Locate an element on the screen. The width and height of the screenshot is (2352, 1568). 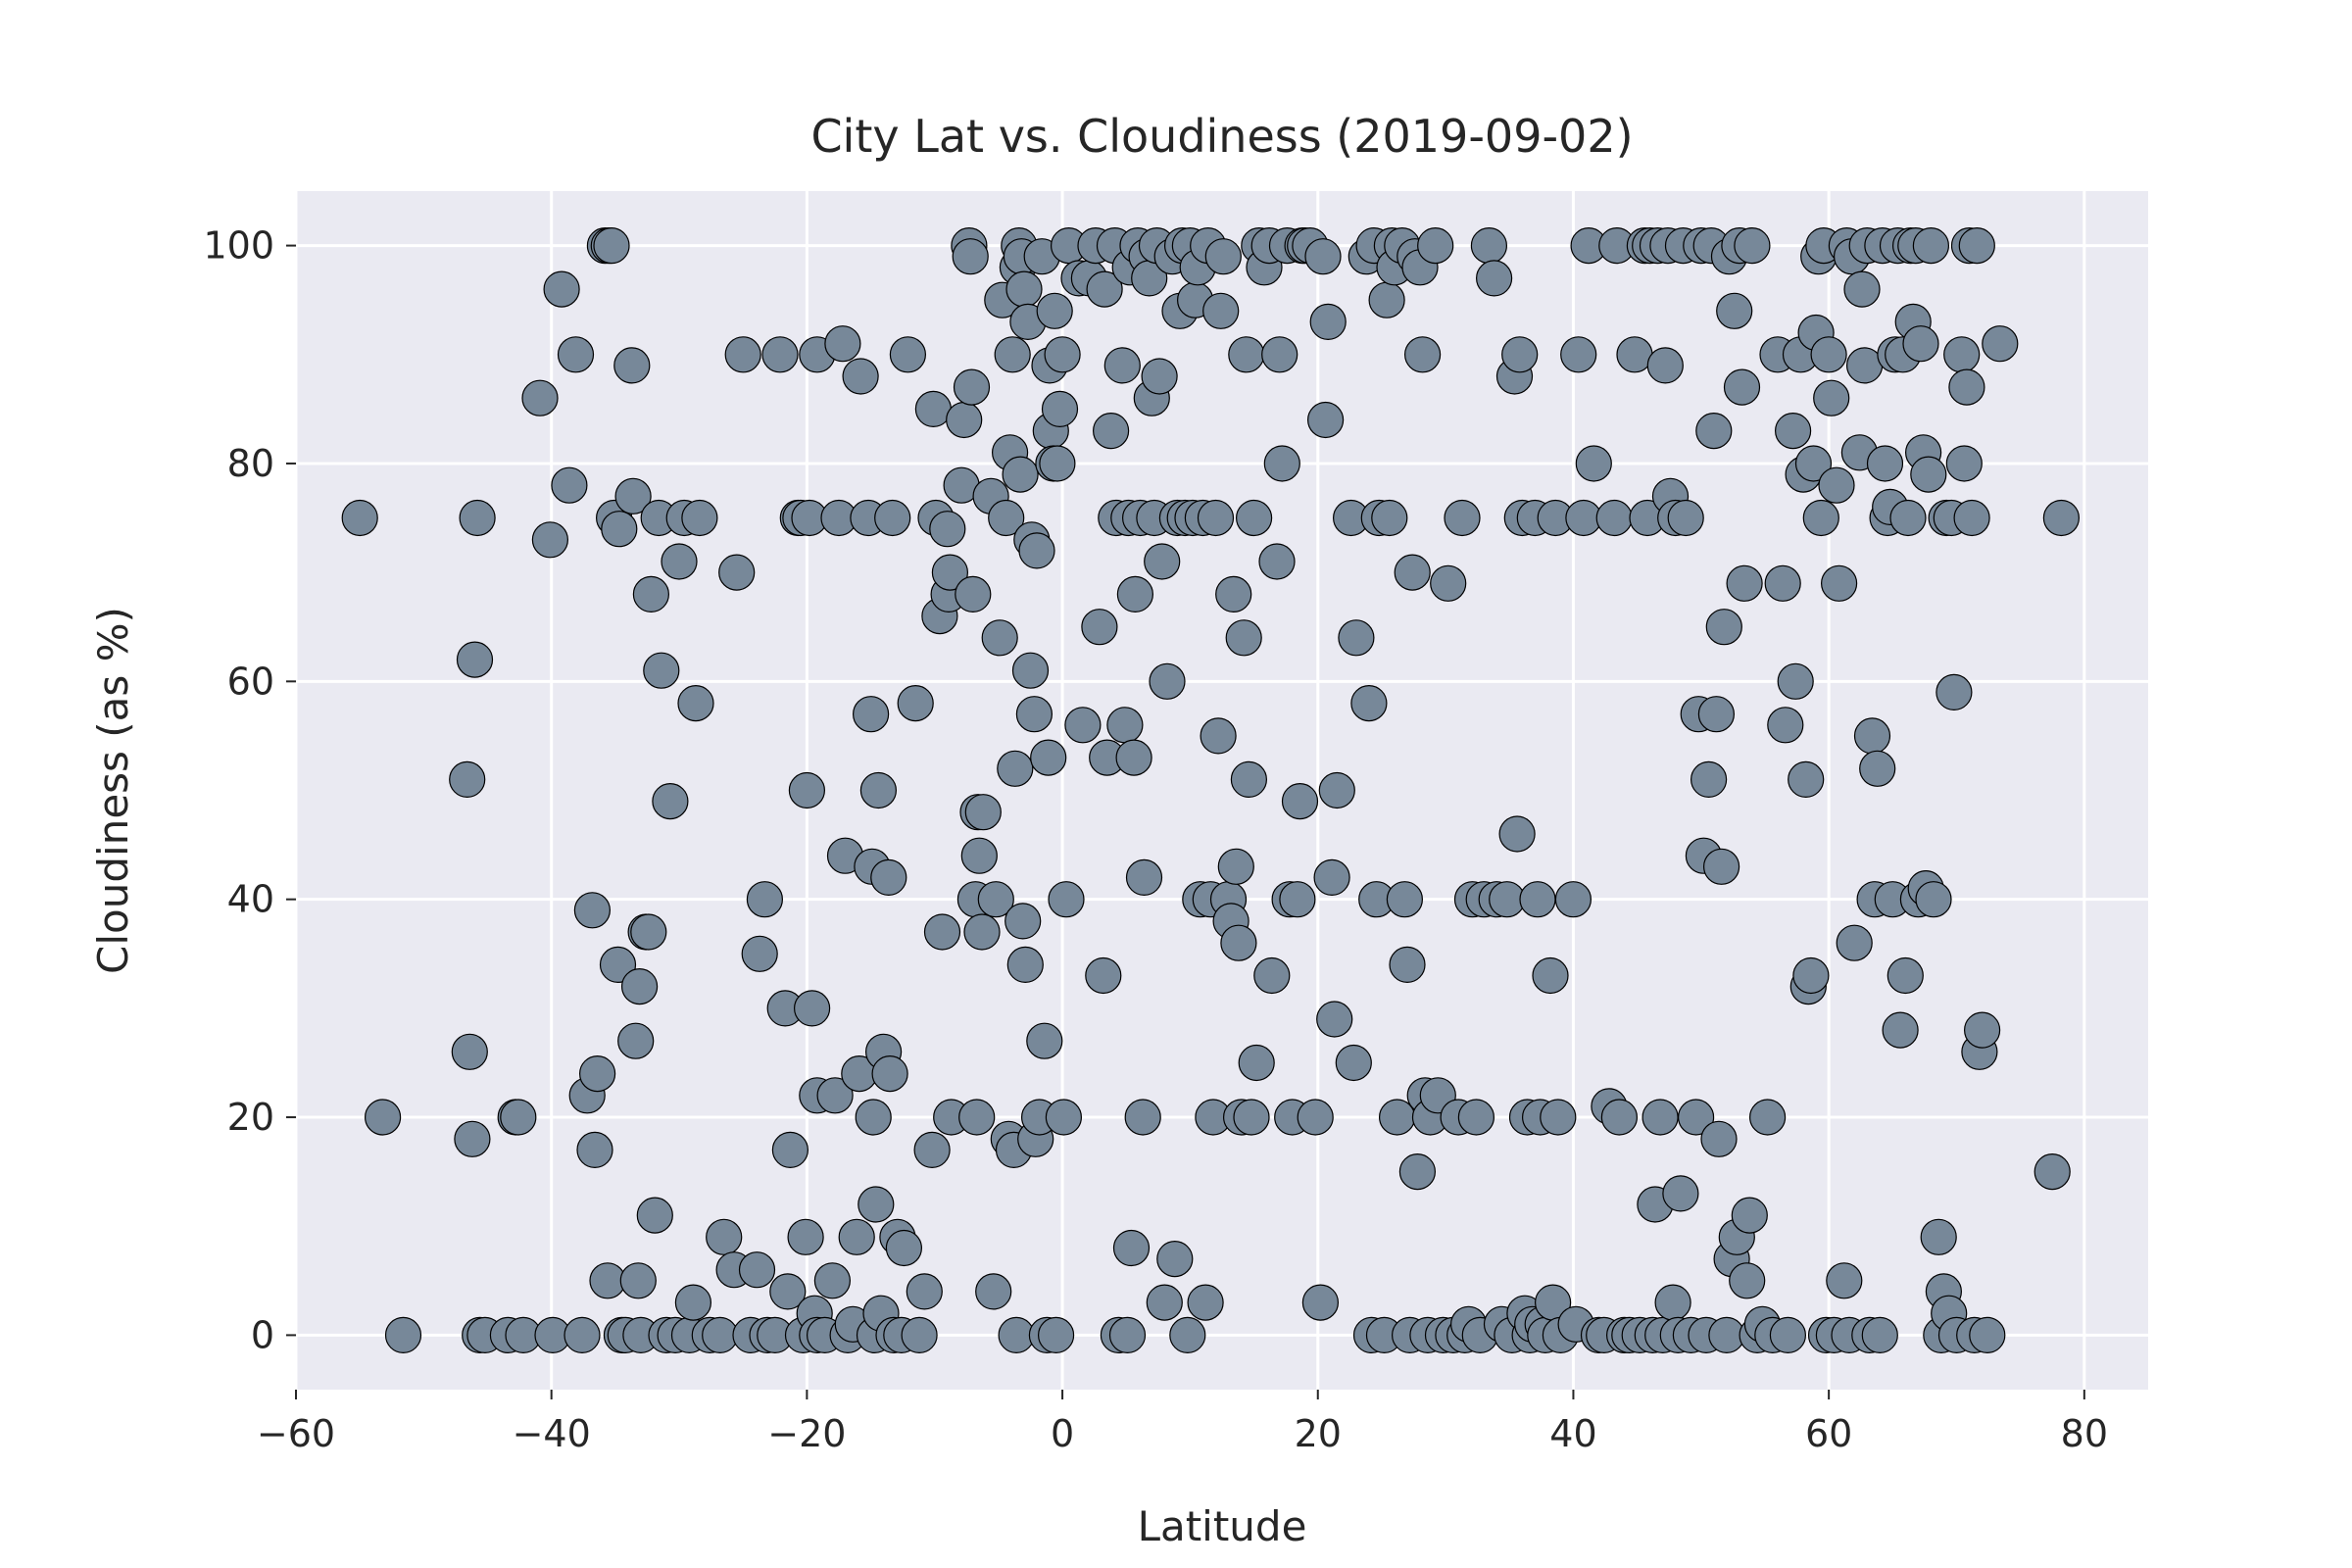
x-tick-label: −40 is located at coordinates (552, 1433).